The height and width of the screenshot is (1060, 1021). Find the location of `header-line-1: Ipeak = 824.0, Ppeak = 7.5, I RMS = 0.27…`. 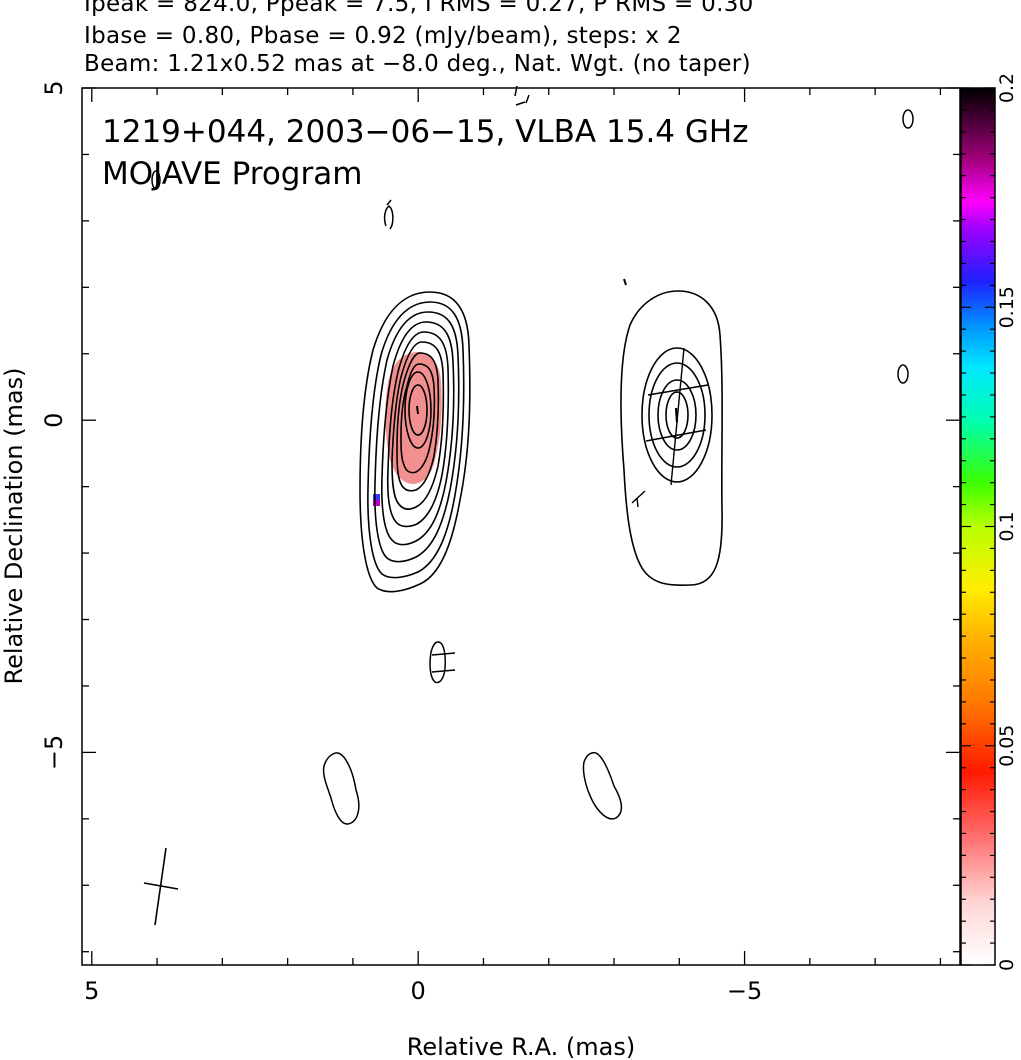

header-line-1: Ipeak = 824.0, Ppeak = 7.5, I RMS = 0.27… is located at coordinates (419, 8).